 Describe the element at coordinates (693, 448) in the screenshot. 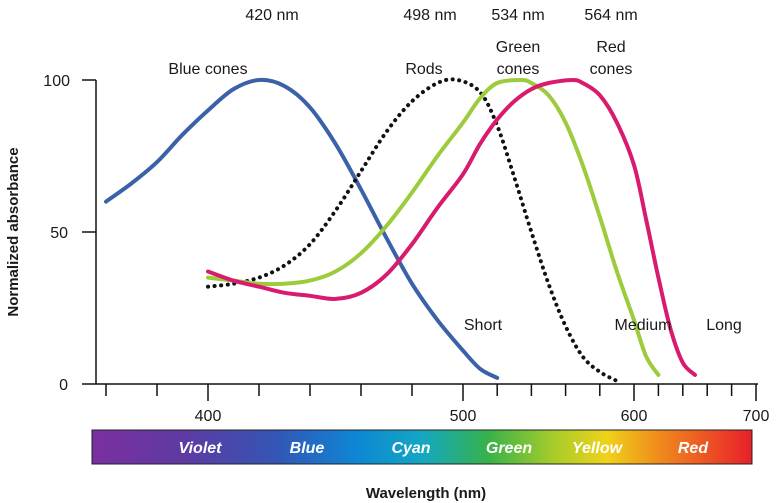

I see `band-label-red: Red` at that location.